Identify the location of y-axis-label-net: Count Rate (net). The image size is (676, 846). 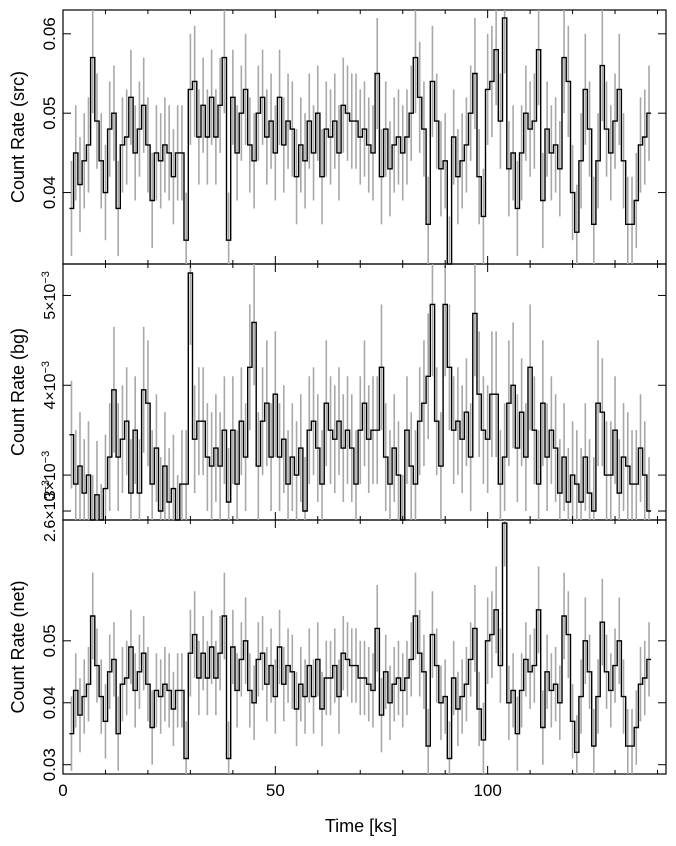
(18, 646).